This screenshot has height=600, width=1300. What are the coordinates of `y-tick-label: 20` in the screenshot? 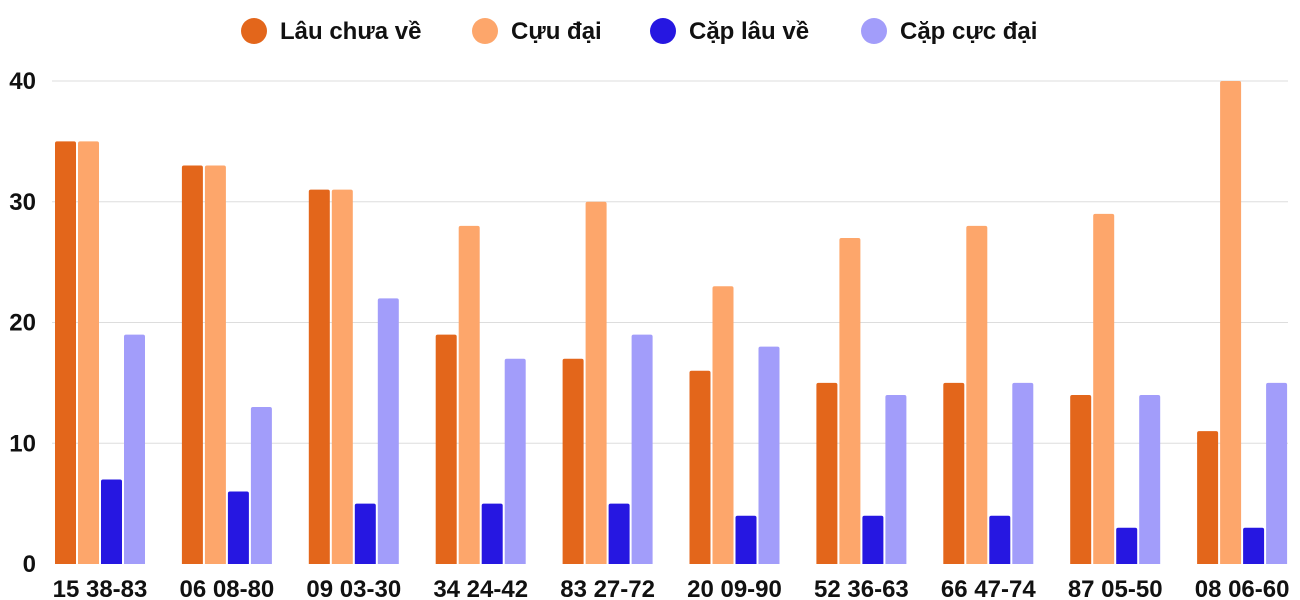 It's located at (22, 323).